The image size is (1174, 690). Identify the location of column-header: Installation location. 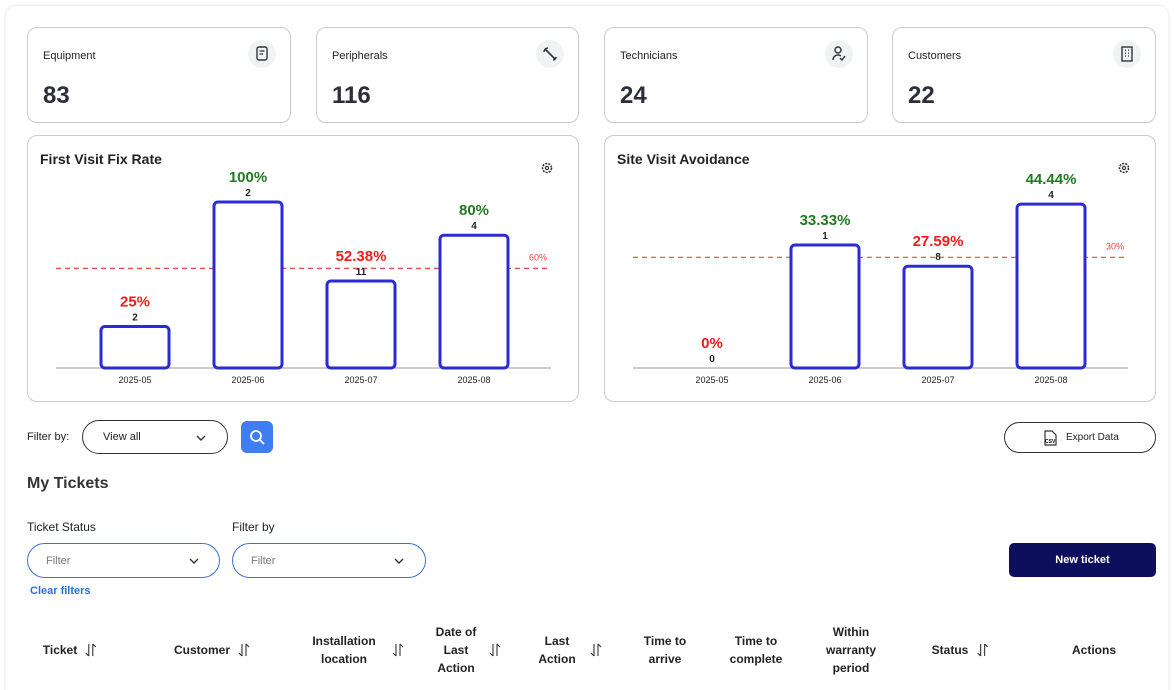
(354, 650).